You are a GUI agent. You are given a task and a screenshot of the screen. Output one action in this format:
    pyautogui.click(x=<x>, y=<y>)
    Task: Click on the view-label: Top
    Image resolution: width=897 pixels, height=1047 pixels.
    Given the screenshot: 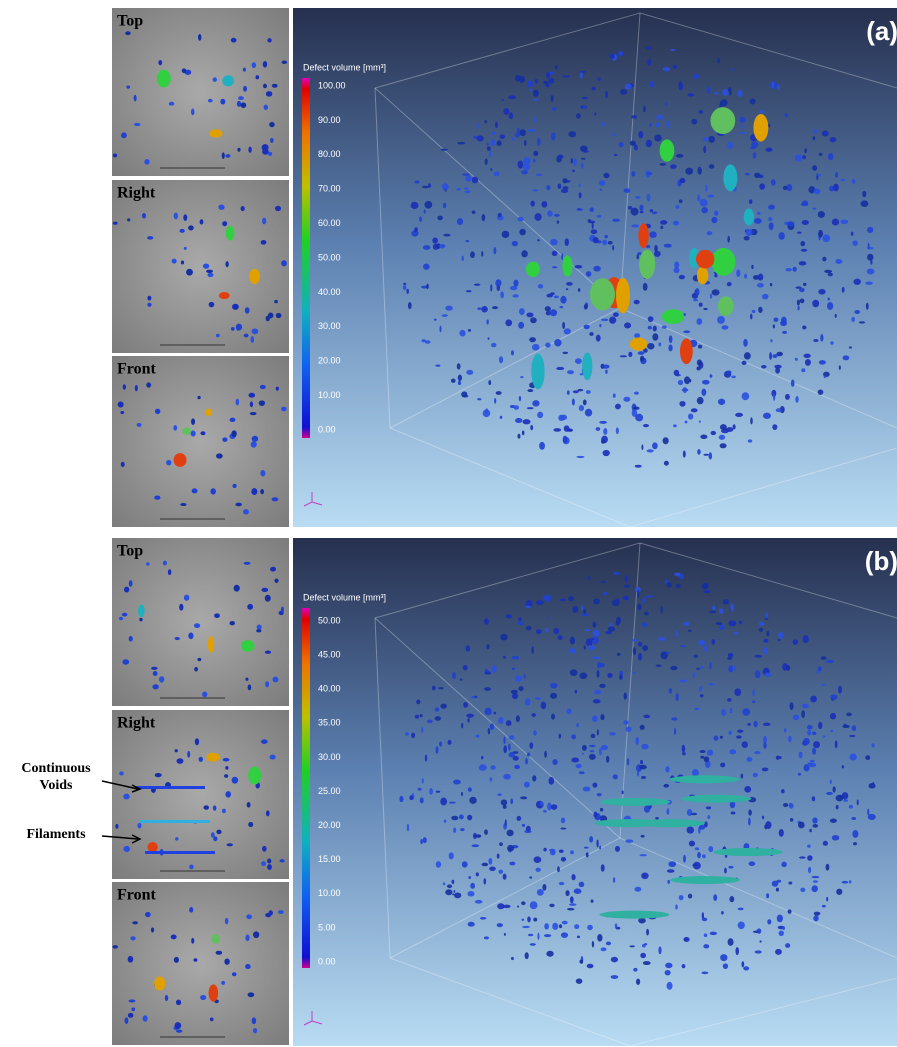 What is the action you would take?
    pyautogui.click(x=130, y=21)
    